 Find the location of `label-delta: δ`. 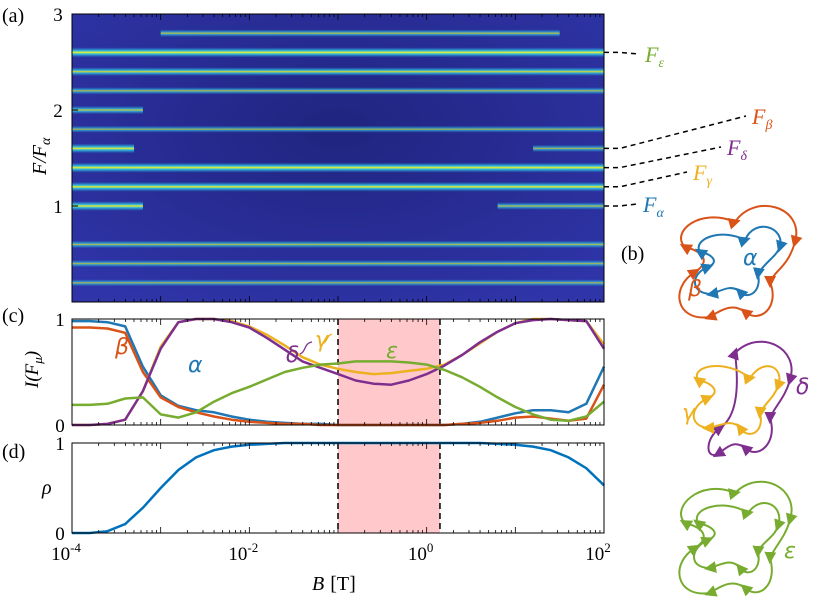

label-delta: δ is located at coordinates (292, 355).